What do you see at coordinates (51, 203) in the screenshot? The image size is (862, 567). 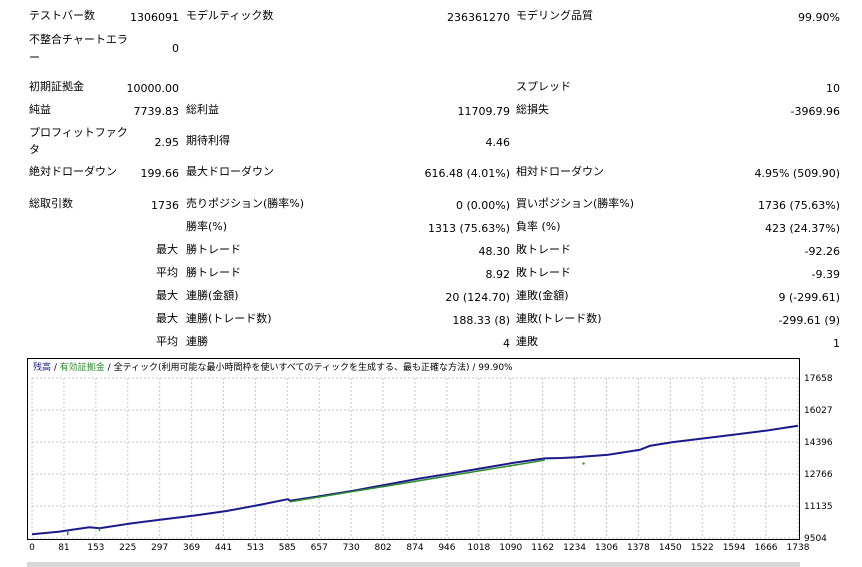 I see `label-total-trades: 総取引数` at bounding box center [51, 203].